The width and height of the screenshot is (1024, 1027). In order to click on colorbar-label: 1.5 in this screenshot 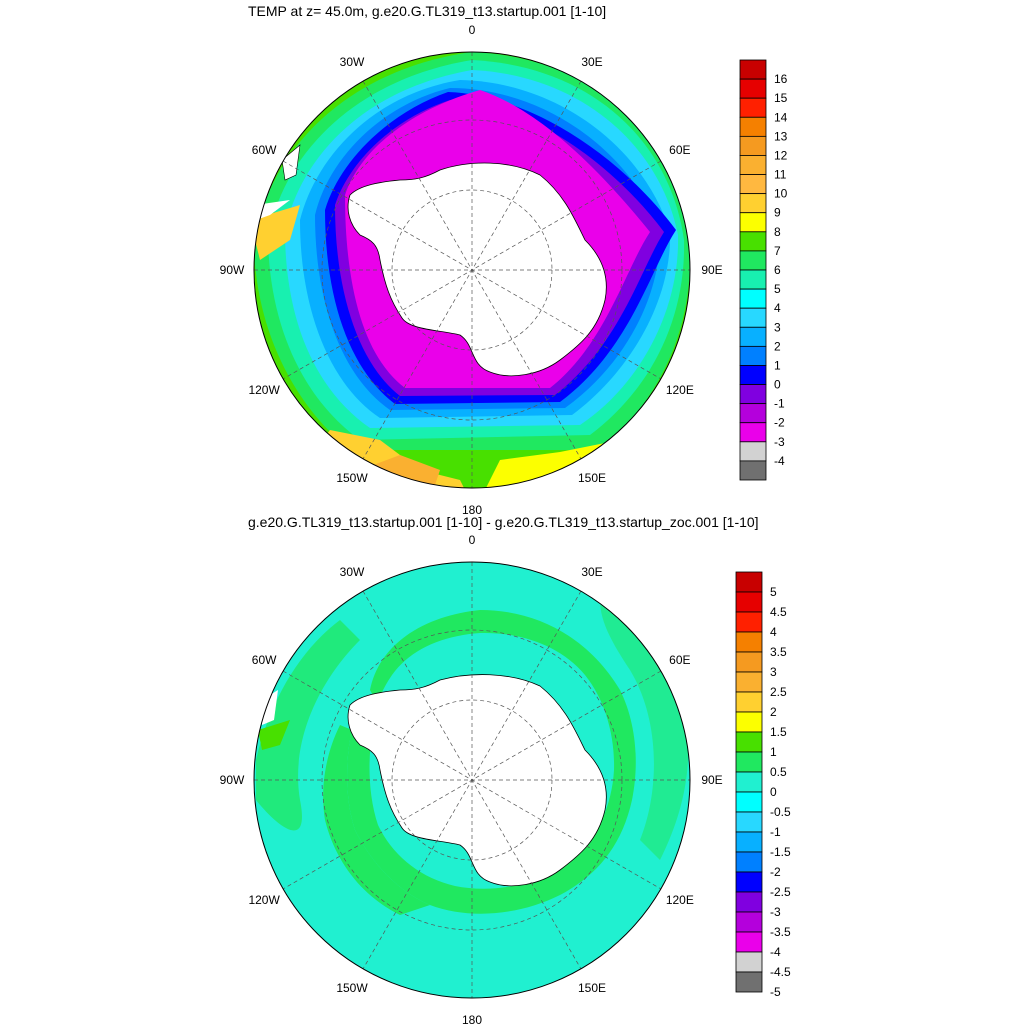, I will do `click(778, 732)`.